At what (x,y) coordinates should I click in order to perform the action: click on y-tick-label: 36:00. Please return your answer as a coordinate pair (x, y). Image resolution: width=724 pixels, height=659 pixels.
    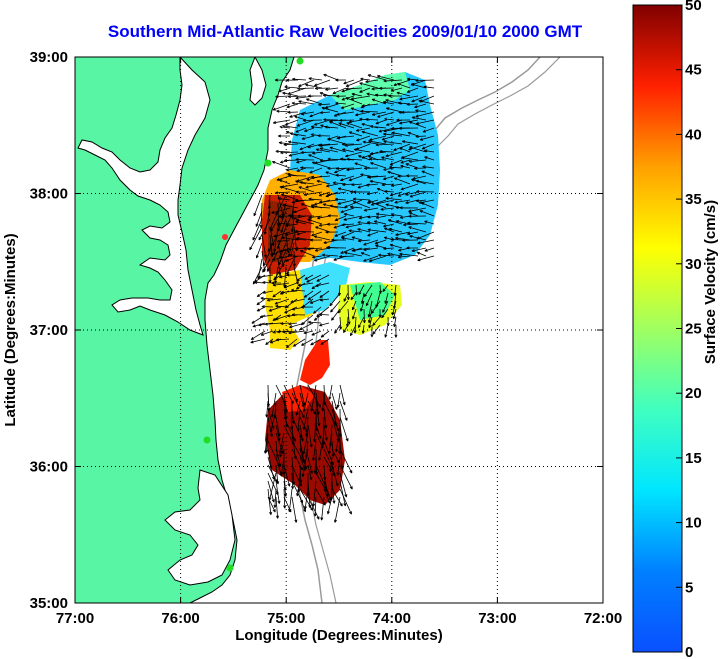
    Looking at the image, I should click on (49, 467).